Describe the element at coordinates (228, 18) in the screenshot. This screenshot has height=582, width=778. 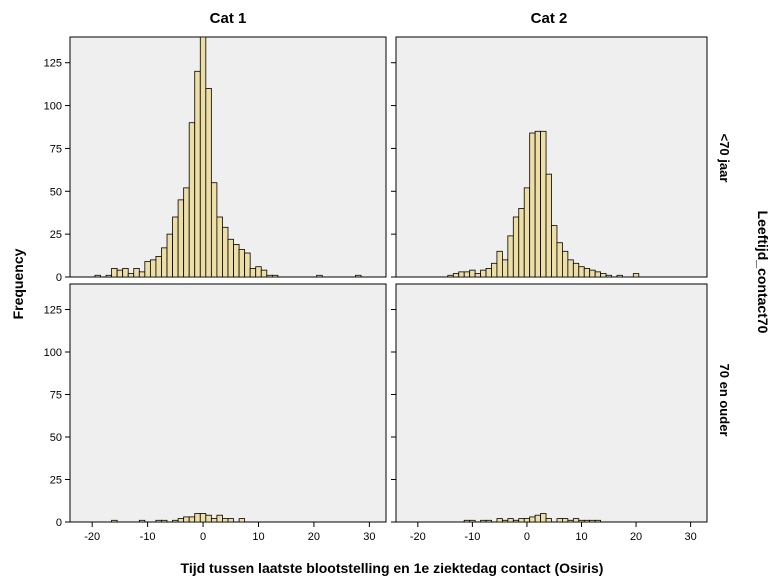
I see `column-title-cat-1: Cat 1` at that location.